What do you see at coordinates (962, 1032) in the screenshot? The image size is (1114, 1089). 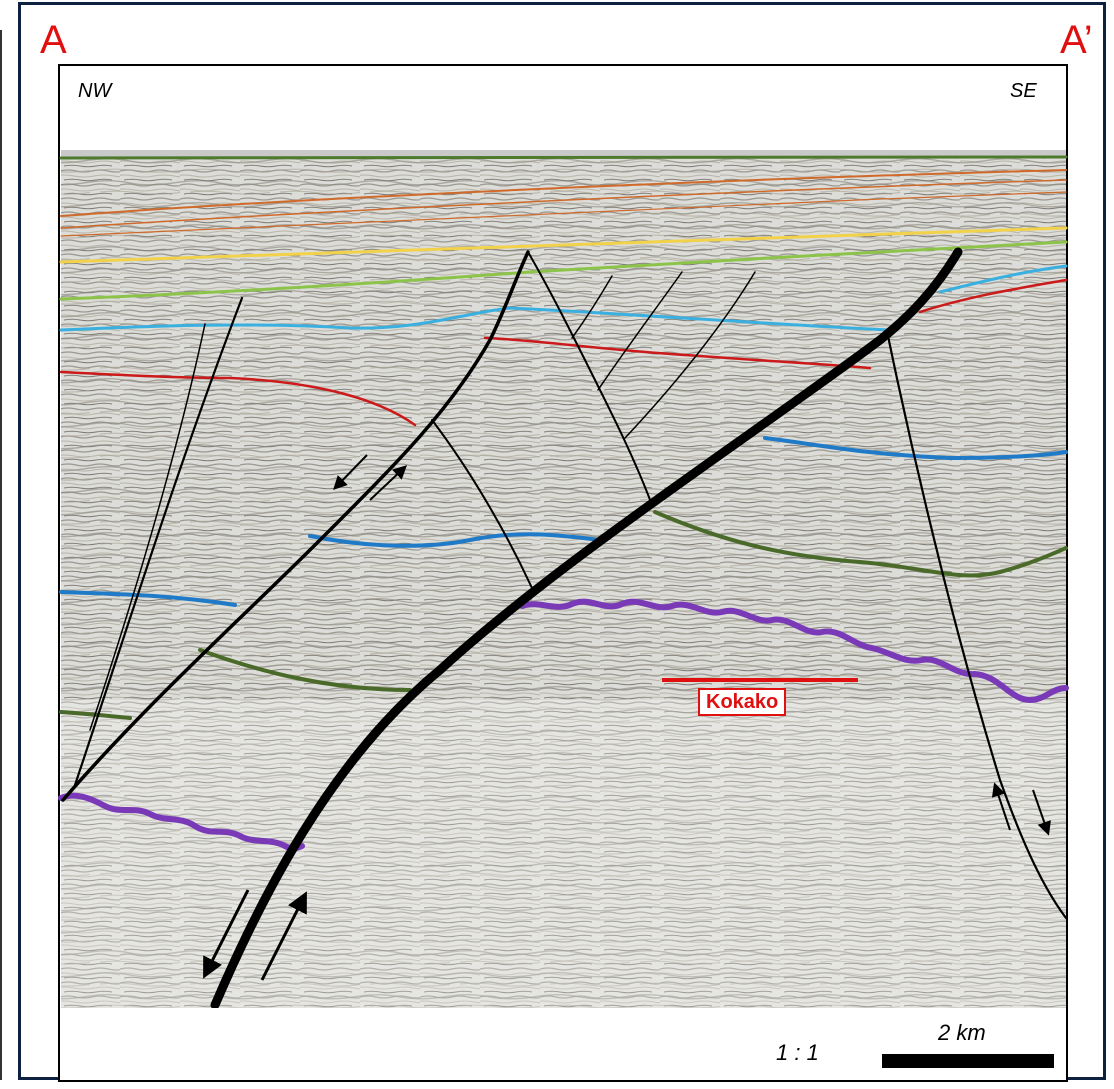 I see `scale-length-label: 2 km` at bounding box center [962, 1032].